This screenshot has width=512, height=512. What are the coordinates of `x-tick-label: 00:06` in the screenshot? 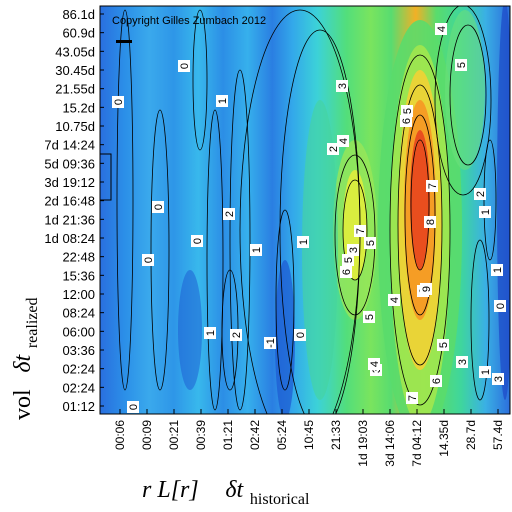 It's located at (120, 435).